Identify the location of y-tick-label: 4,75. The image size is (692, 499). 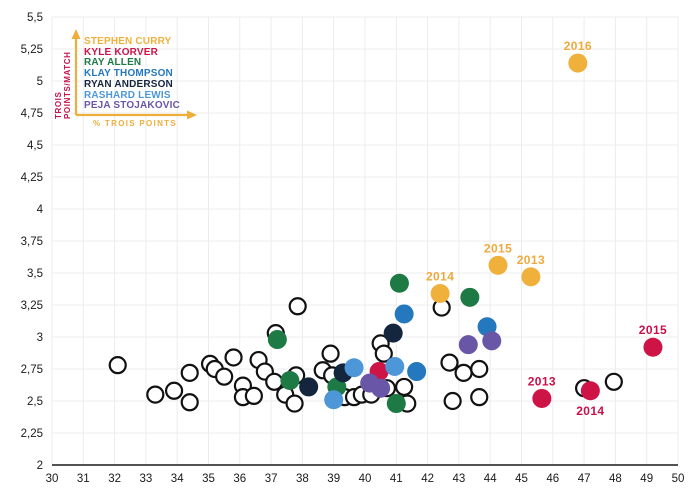
(32, 114).